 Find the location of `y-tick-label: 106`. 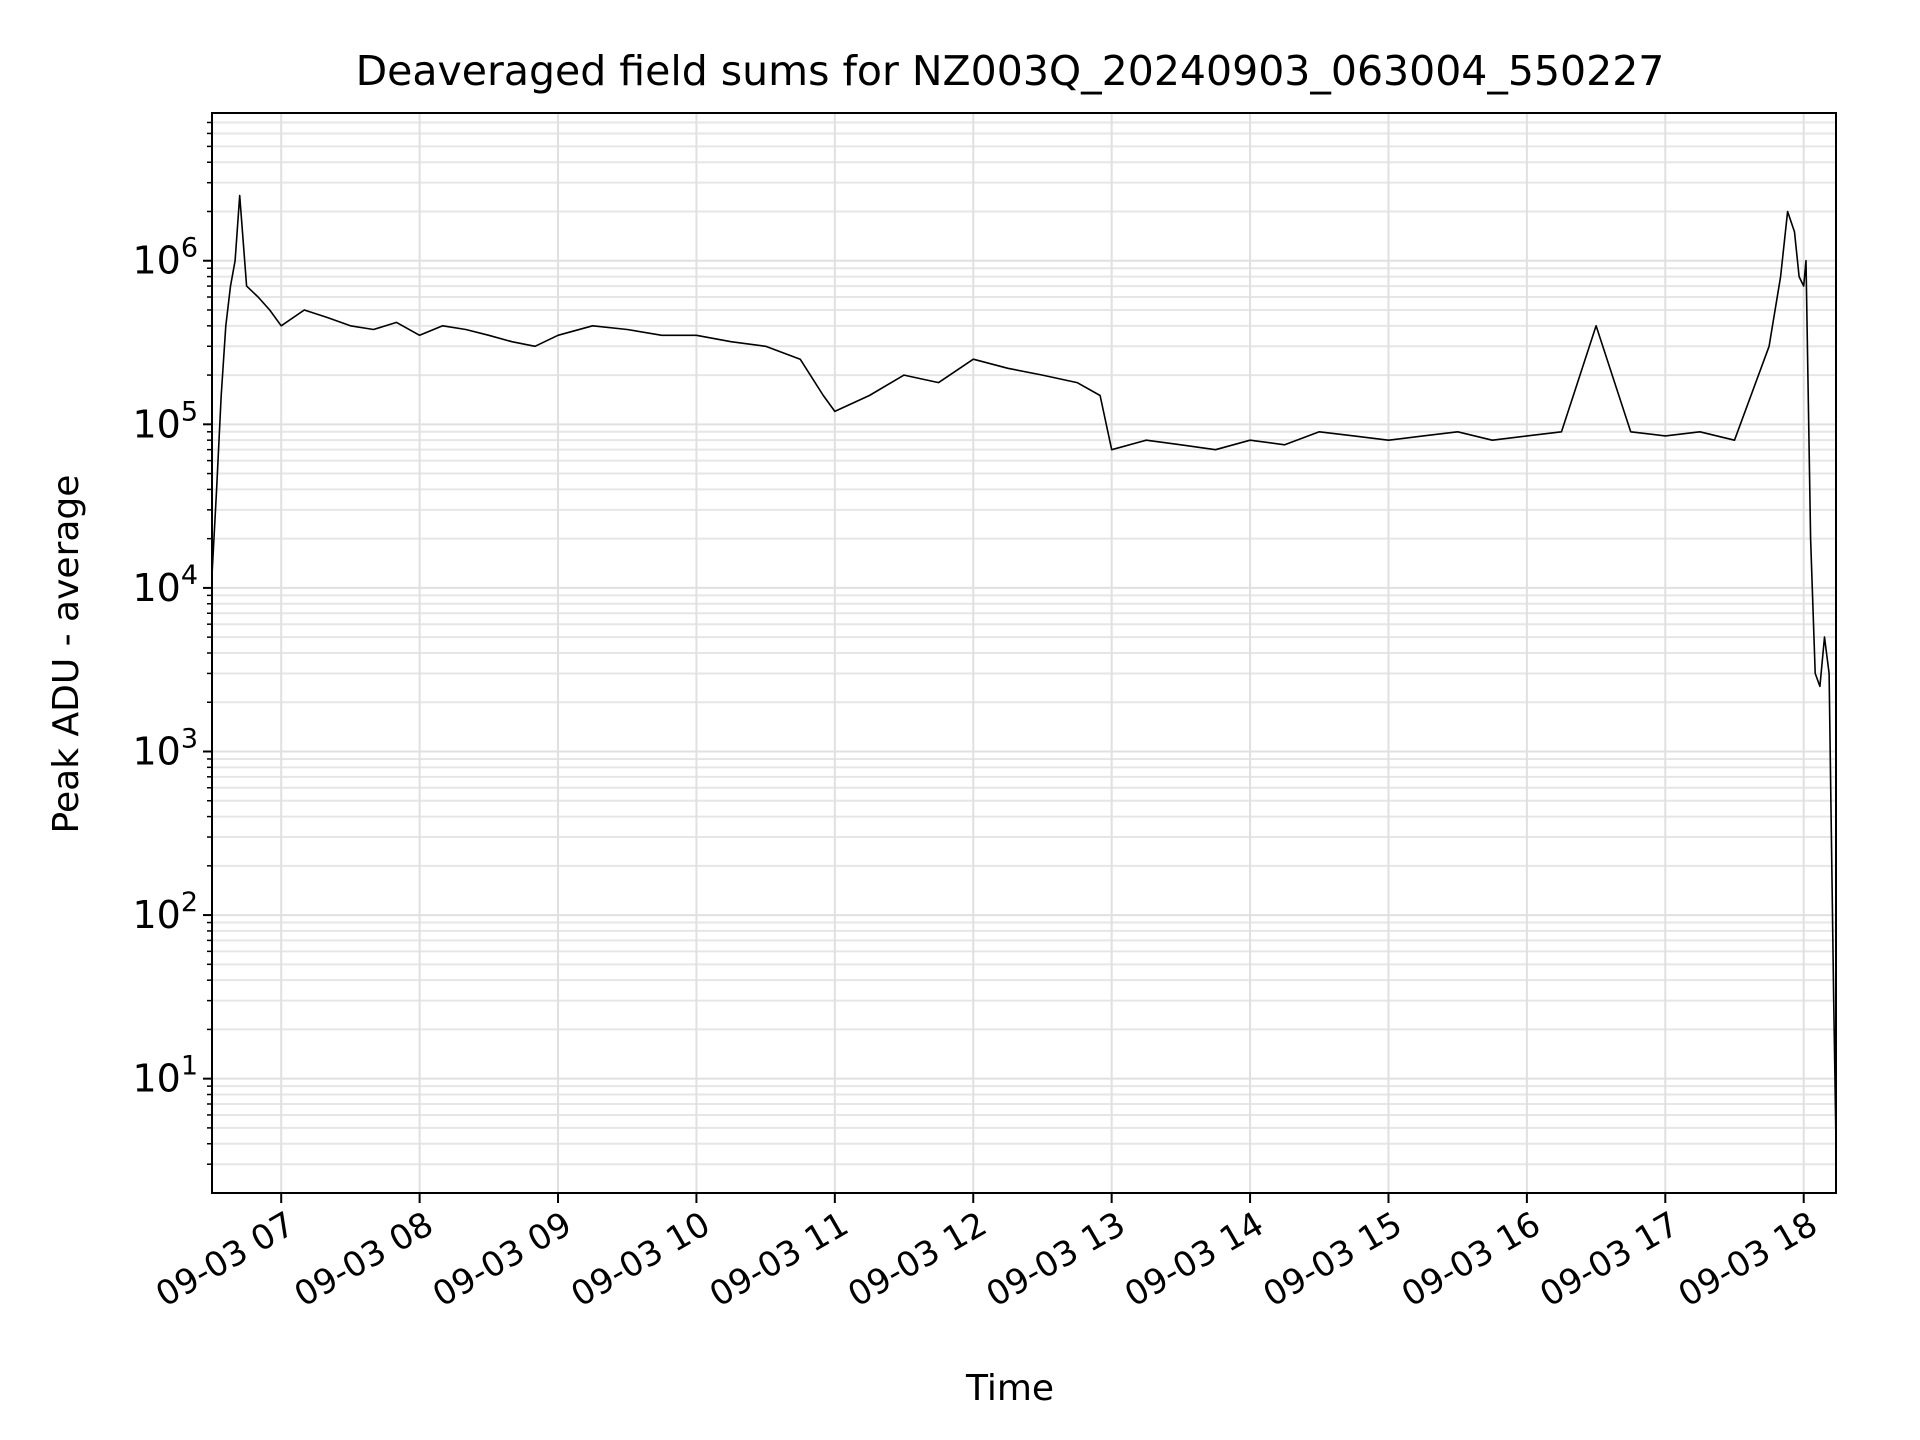

y-tick-label: 106 is located at coordinates (165, 258).